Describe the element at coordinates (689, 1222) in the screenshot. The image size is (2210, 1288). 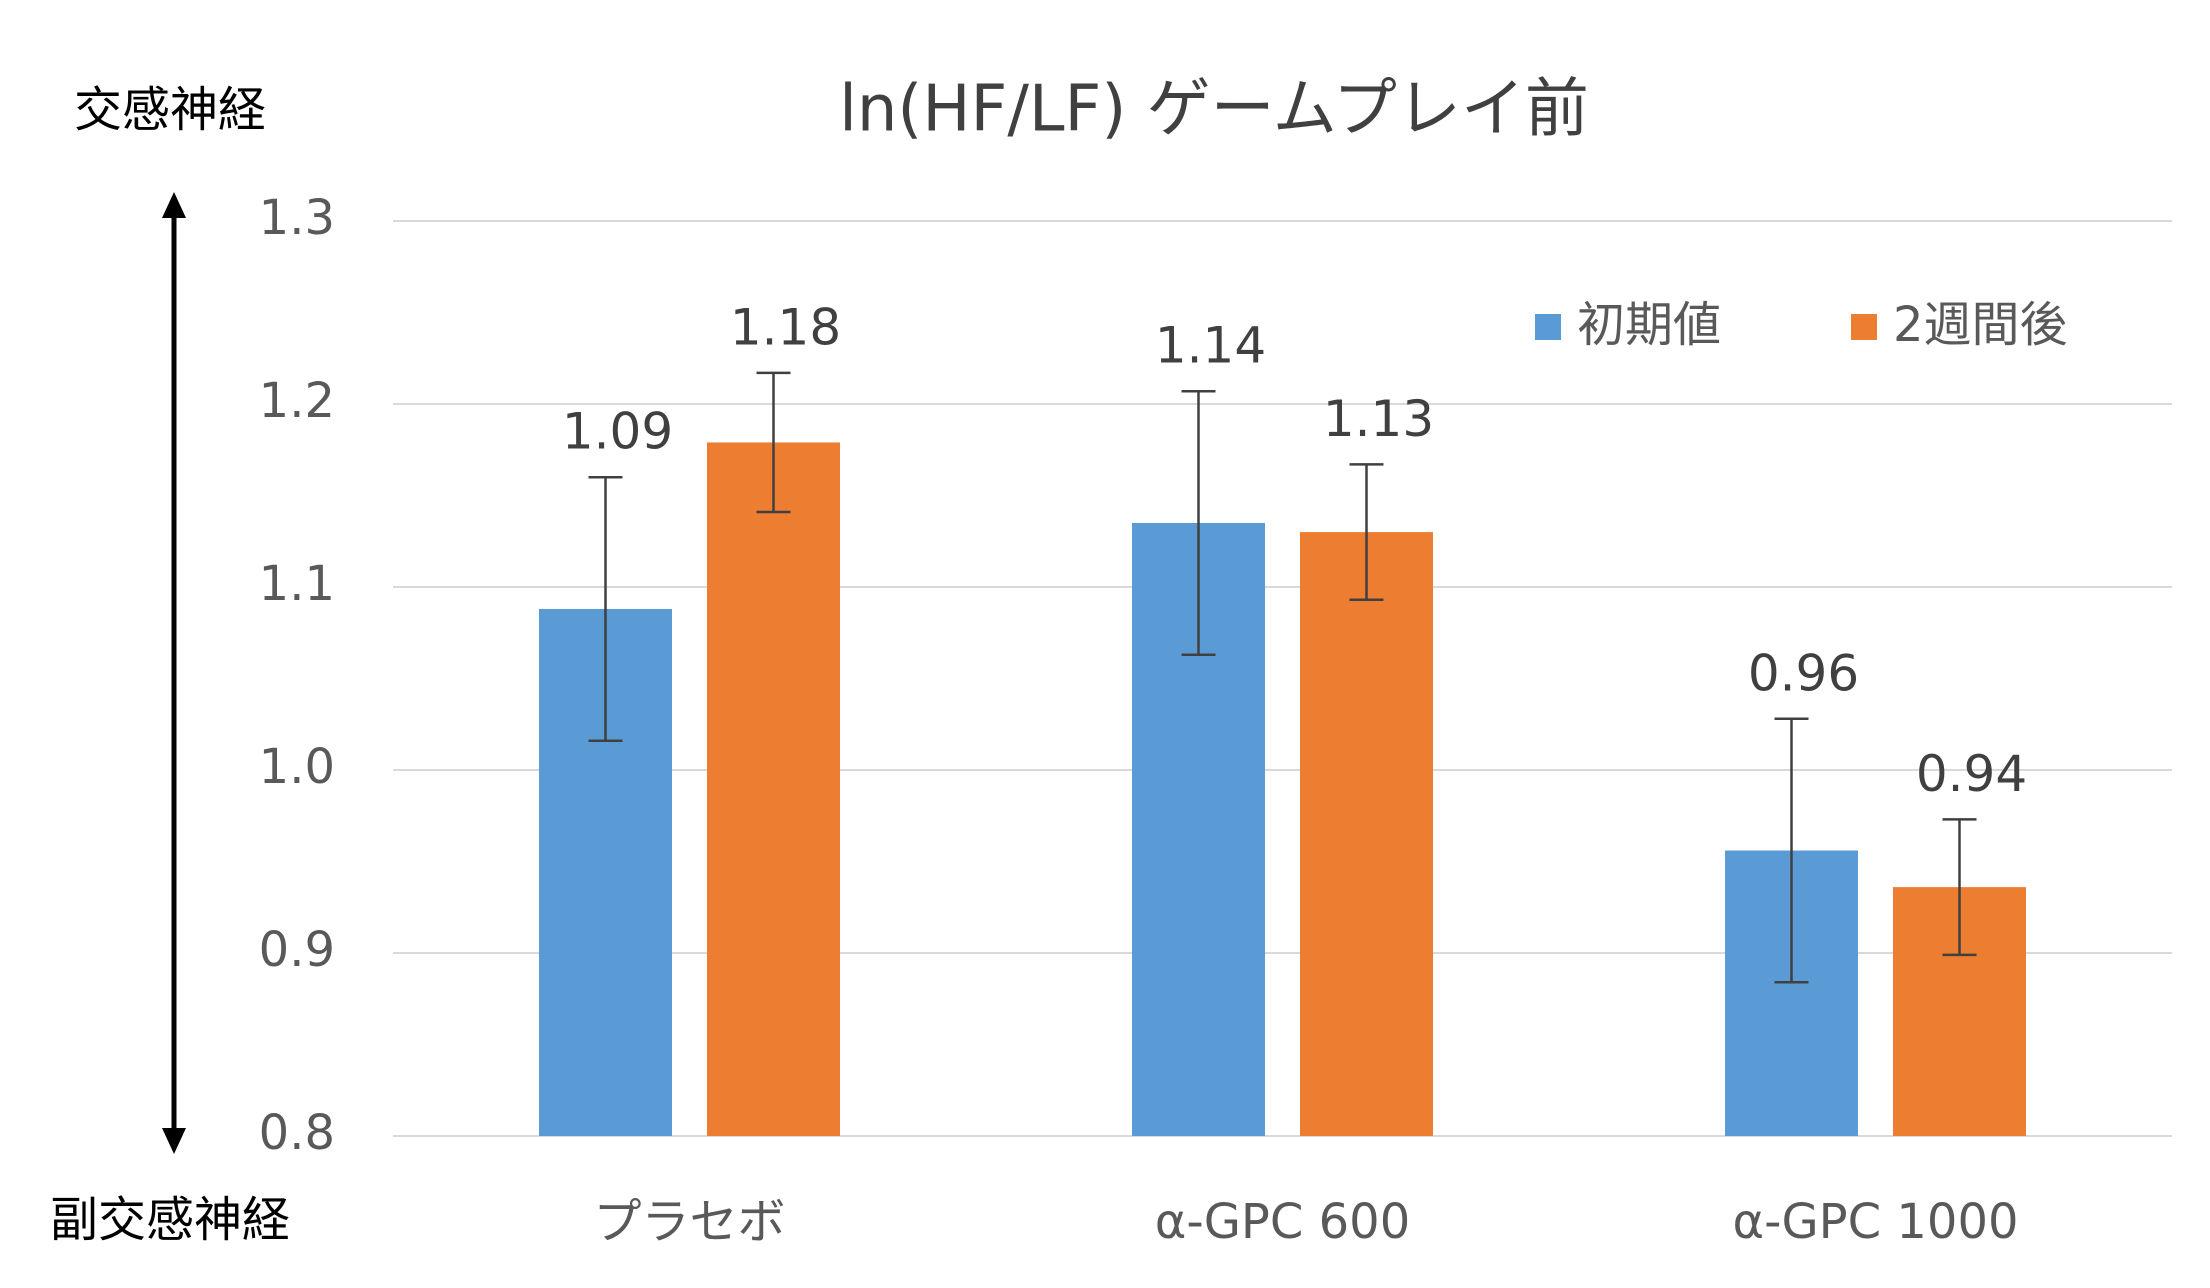
I see `x-tick-label: プラセボ` at that location.